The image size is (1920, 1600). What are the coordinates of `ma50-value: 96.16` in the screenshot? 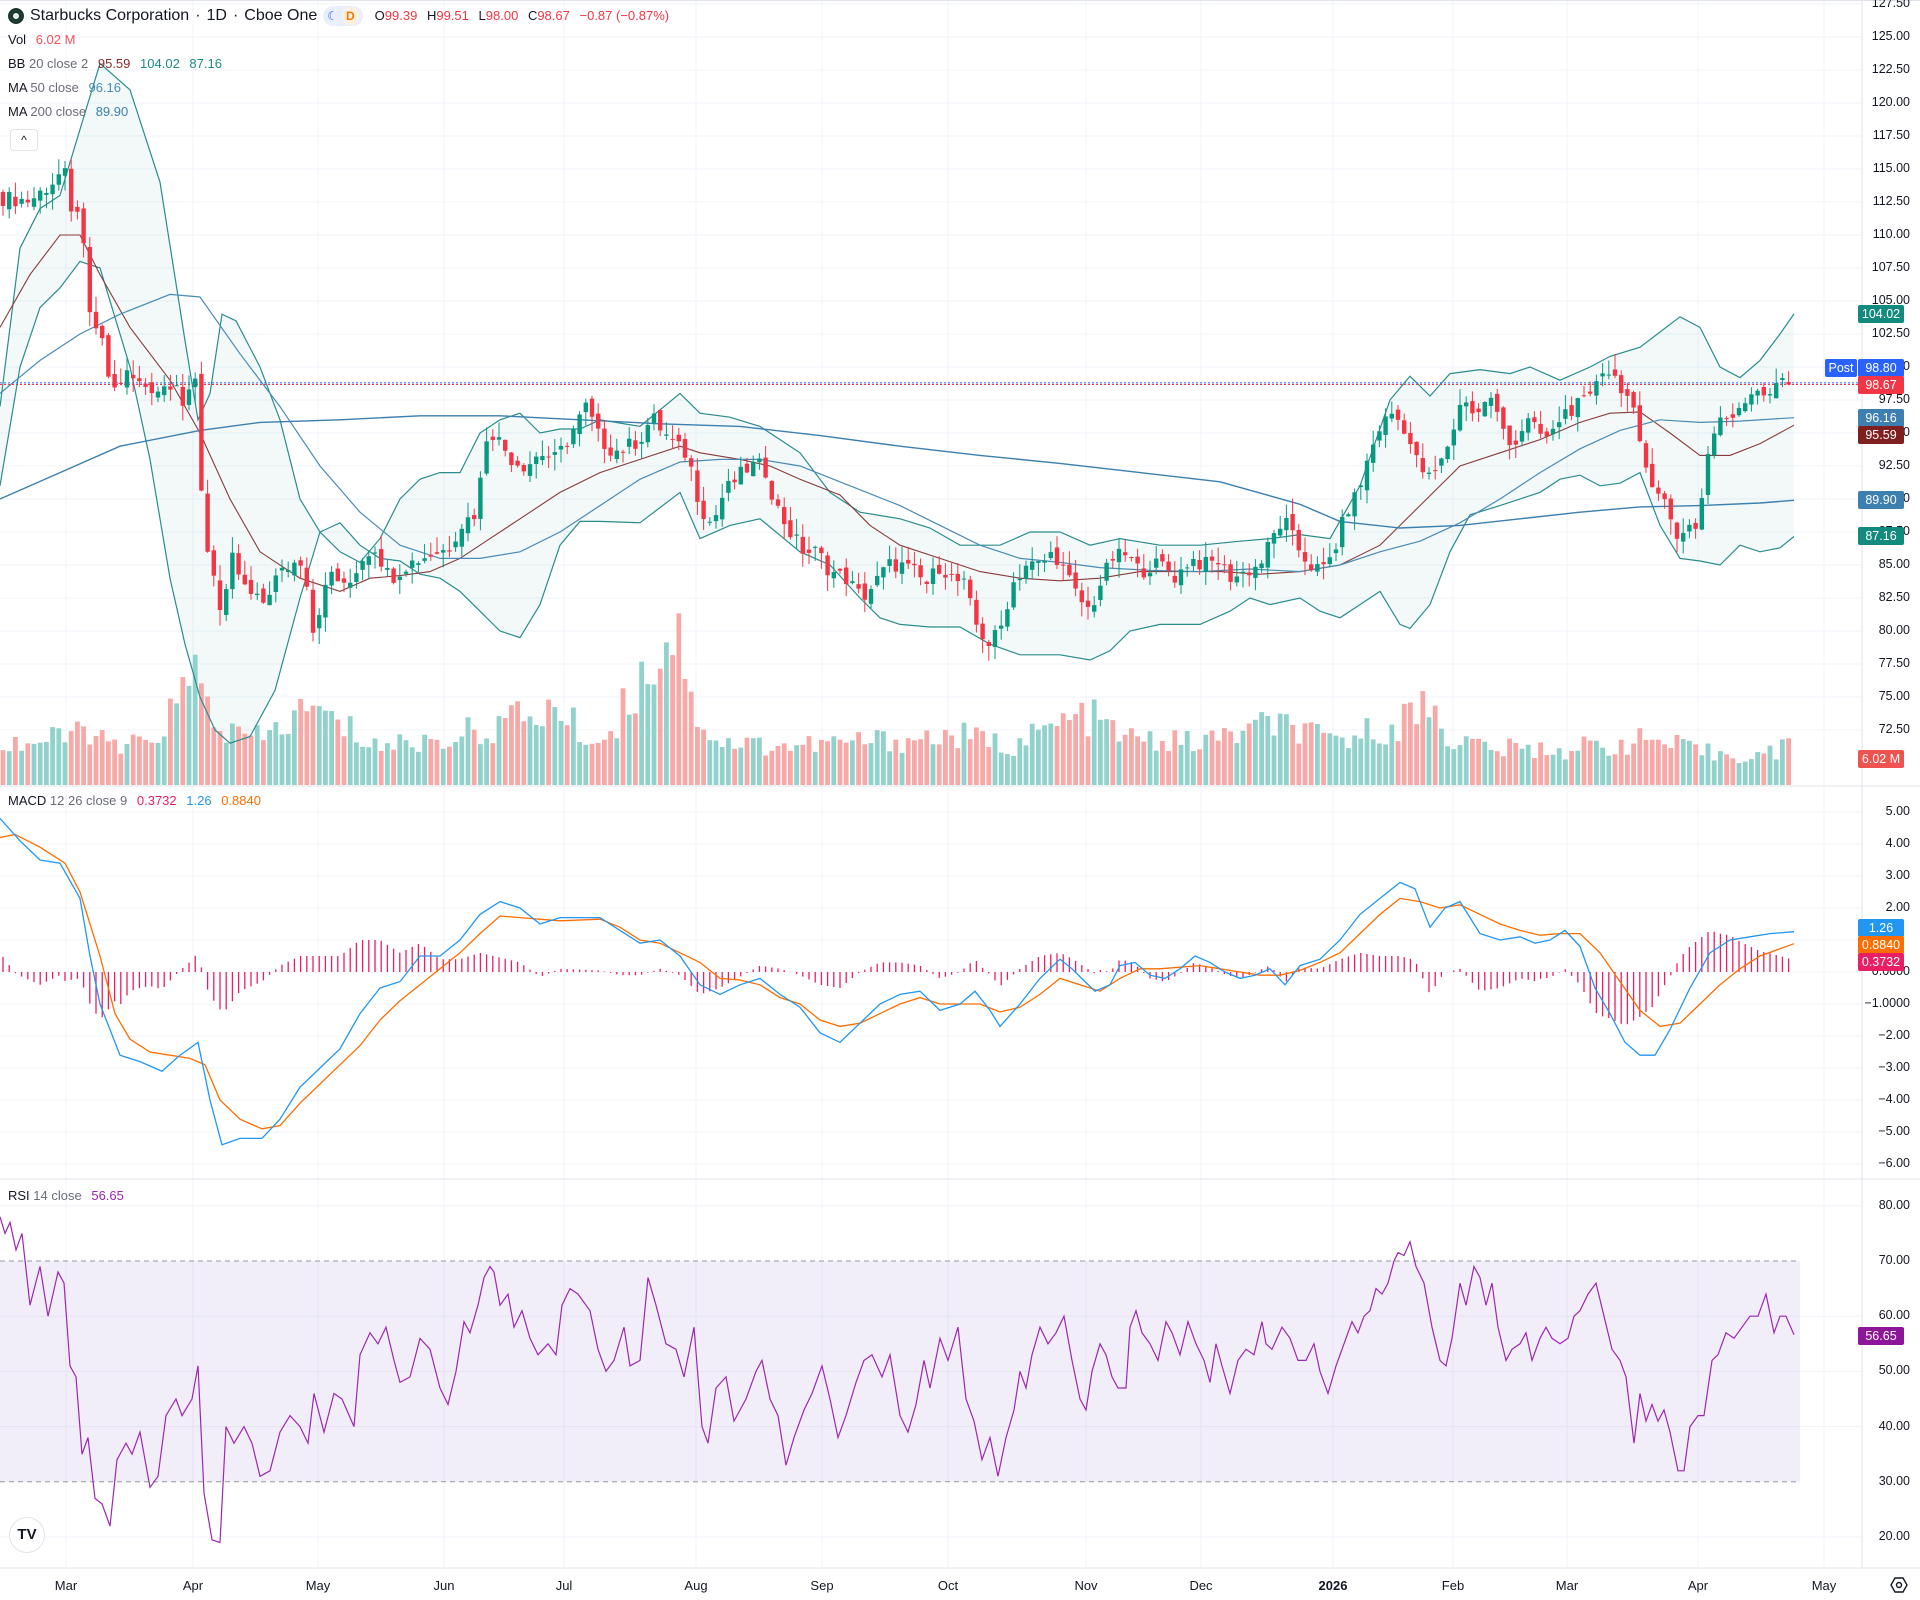 It's located at (105, 87).